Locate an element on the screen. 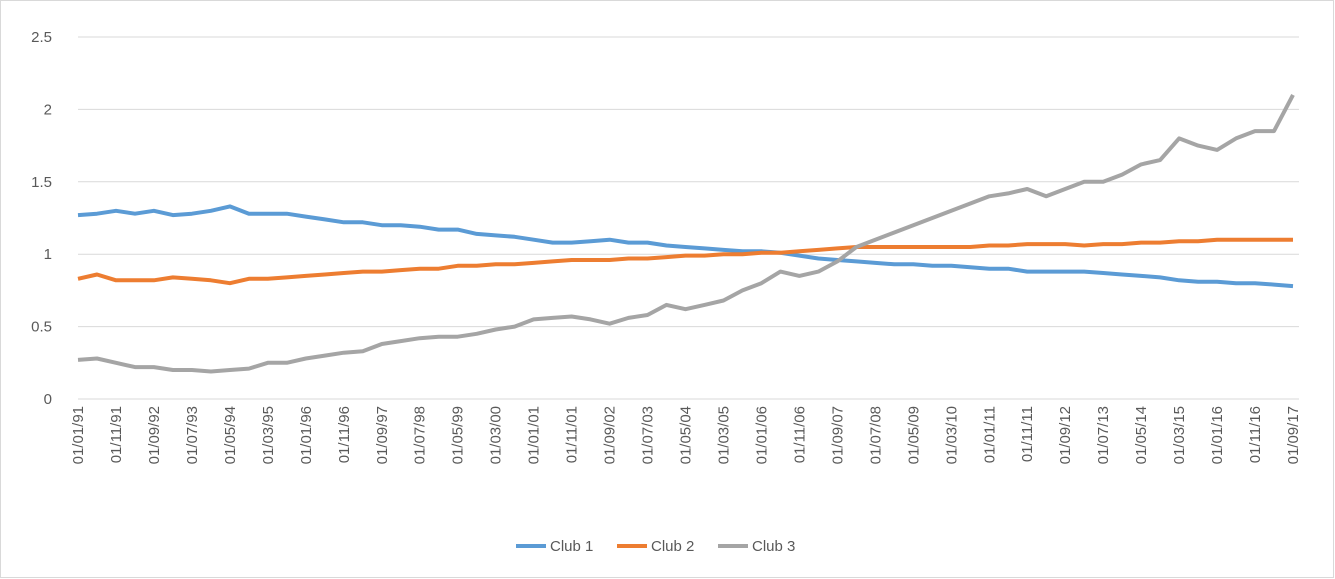  x-tick-label: 01/07/08 is located at coordinates (875, 435).